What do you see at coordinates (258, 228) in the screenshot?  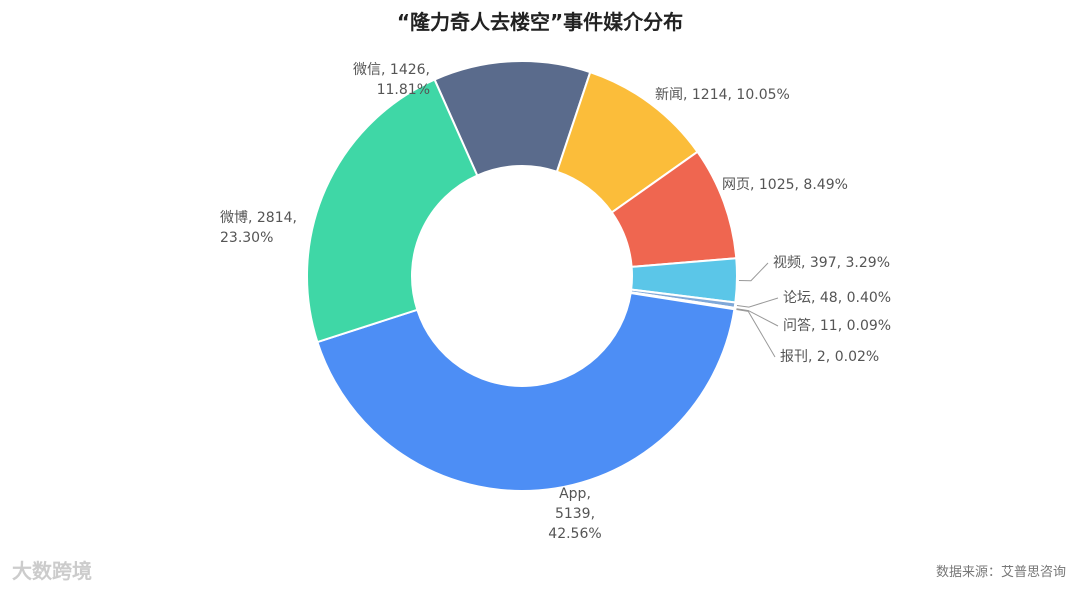 I see `data-label: 微博, 2814, 23.30%` at bounding box center [258, 228].